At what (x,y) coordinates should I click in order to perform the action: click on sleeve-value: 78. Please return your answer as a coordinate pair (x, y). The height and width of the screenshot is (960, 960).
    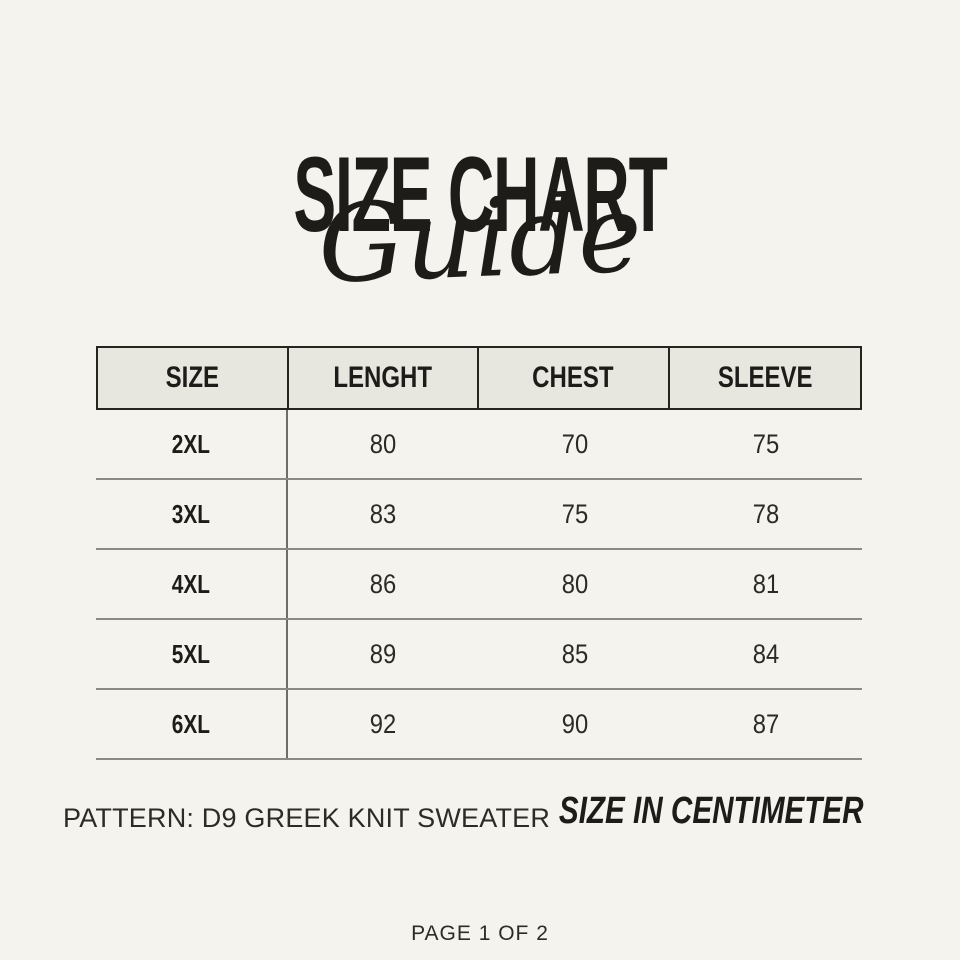
    Looking at the image, I should click on (766, 513).